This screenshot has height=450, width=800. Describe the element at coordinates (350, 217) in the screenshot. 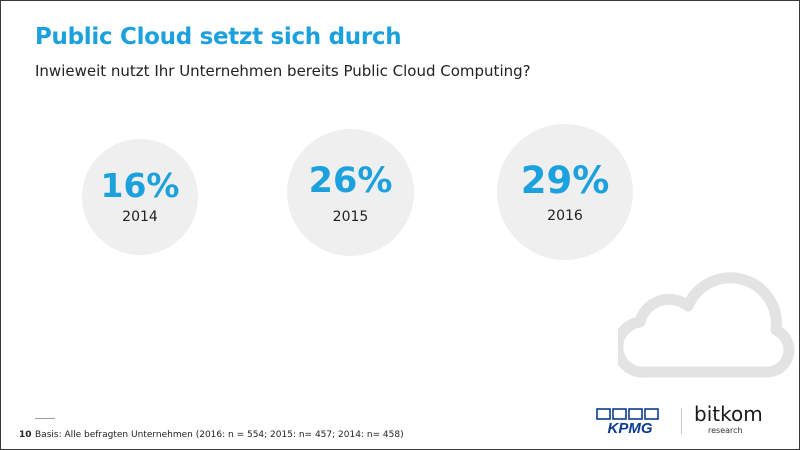

I see `stat-year: 2015` at that location.